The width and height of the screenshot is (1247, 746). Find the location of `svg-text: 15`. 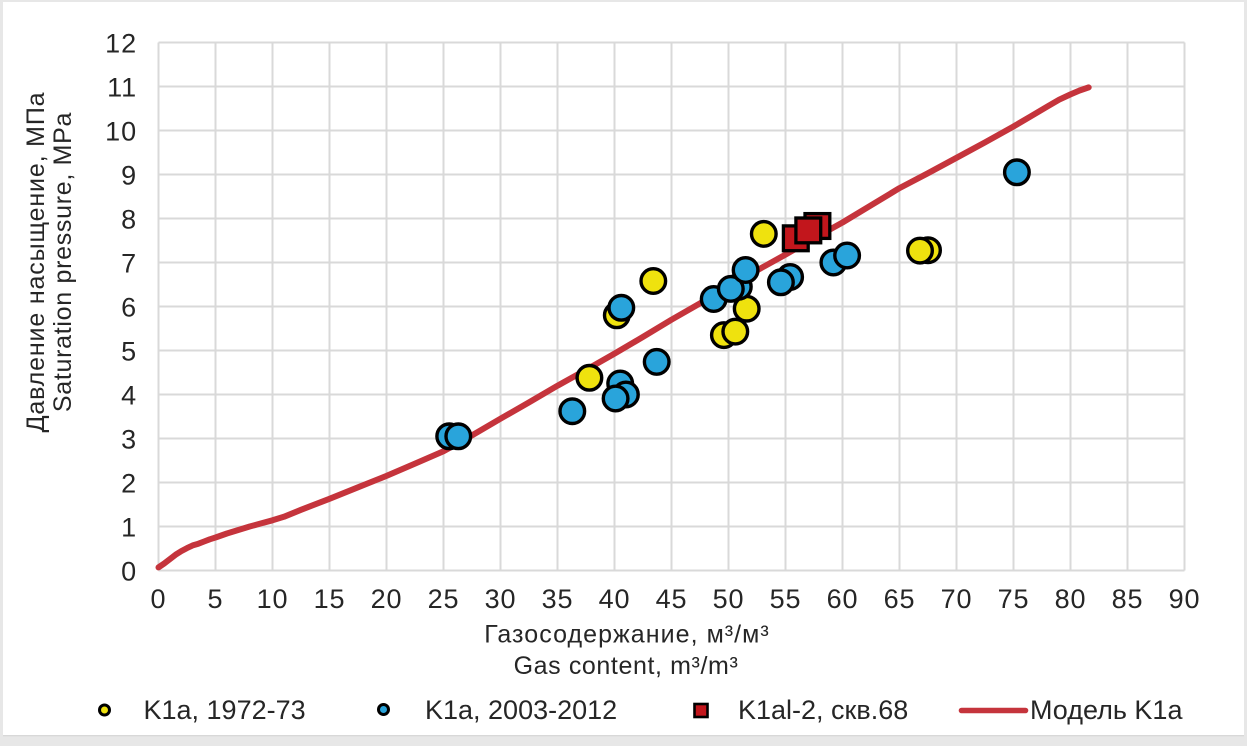

svg-text: 15 is located at coordinates (330, 599).